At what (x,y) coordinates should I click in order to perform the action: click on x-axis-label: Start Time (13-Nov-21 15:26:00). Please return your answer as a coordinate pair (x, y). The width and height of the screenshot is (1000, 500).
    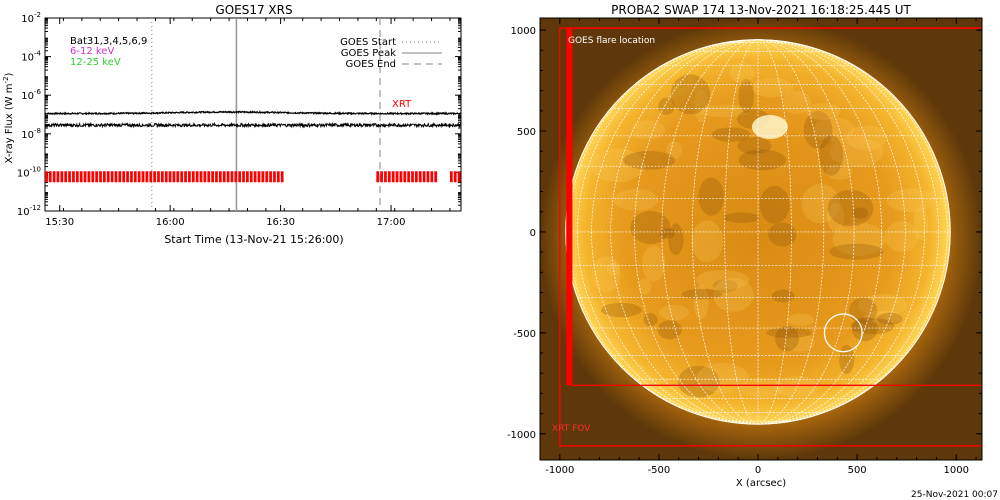
    Looking at the image, I should click on (253, 239).